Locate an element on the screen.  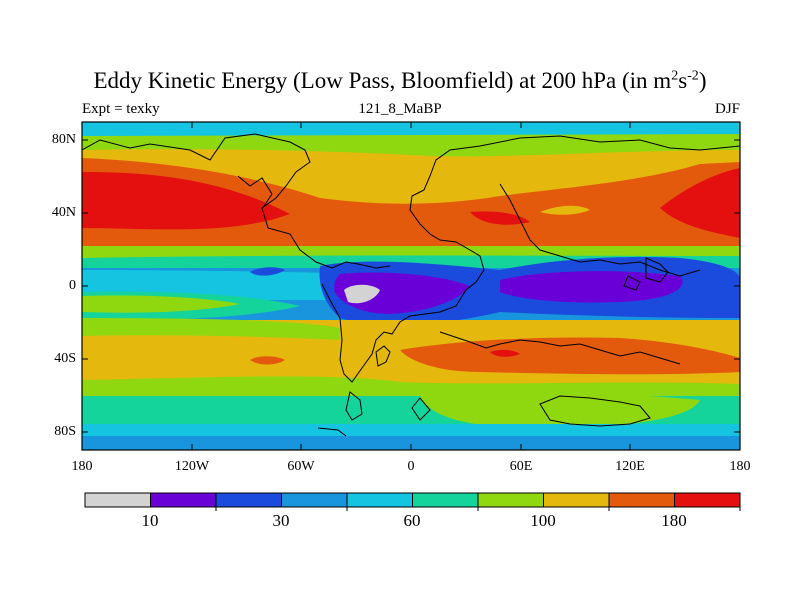
experiment-label: Expt = texky is located at coordinates (121, 109).